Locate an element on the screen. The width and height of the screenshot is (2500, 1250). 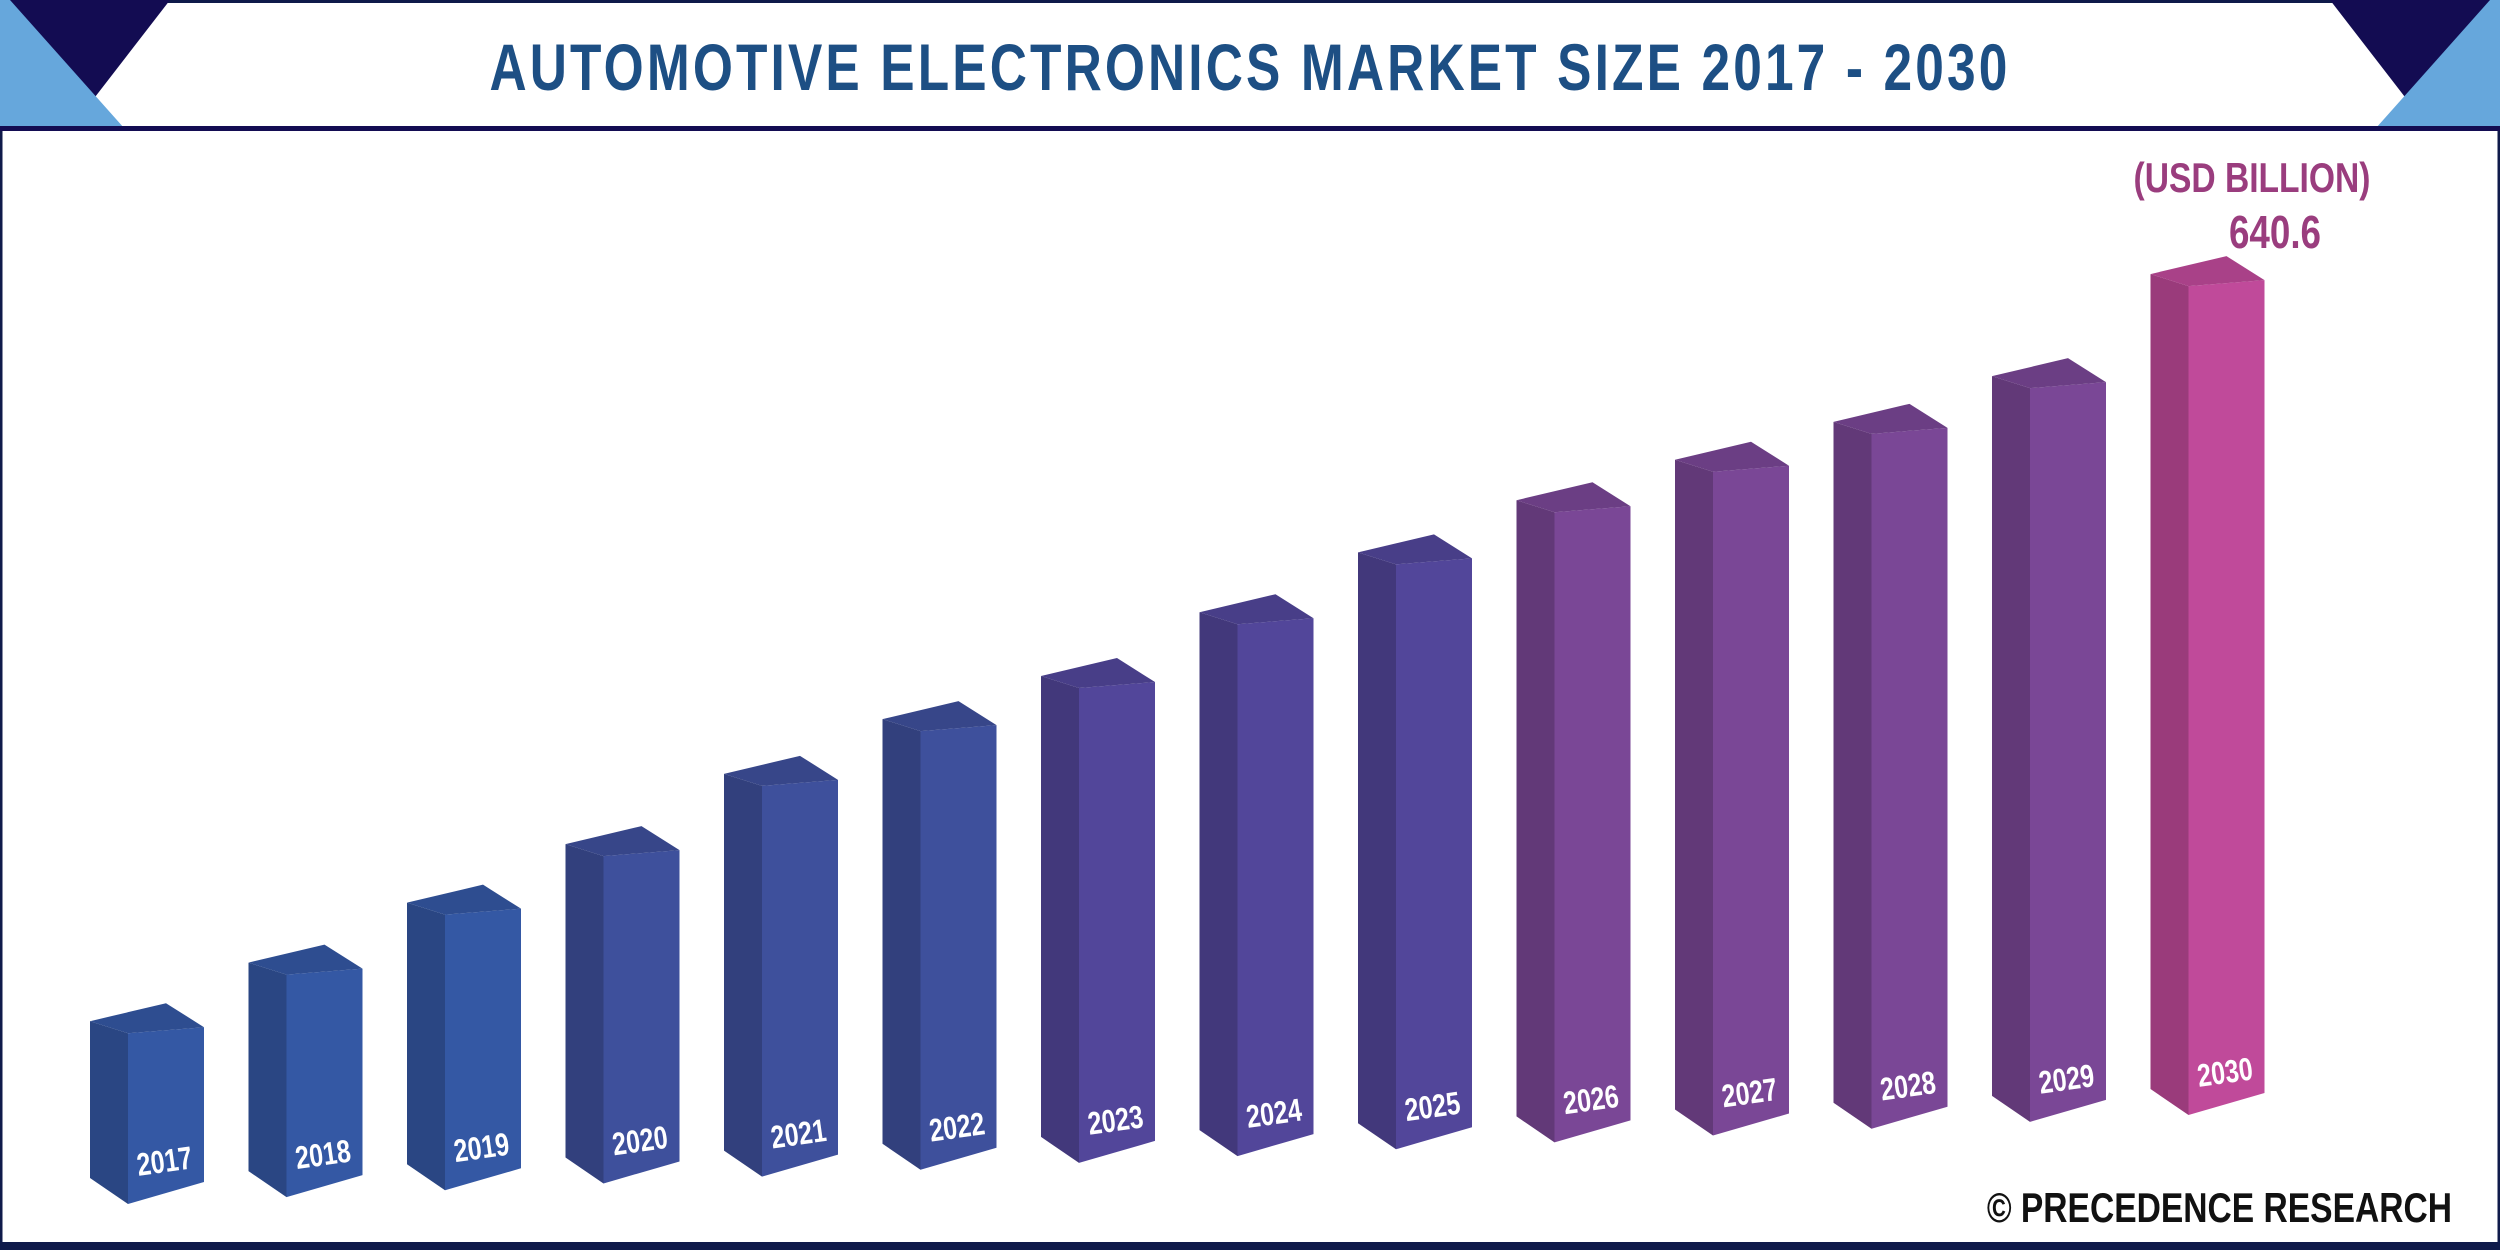
bar-2023: 2023 is located at coordinates (1098, 910).